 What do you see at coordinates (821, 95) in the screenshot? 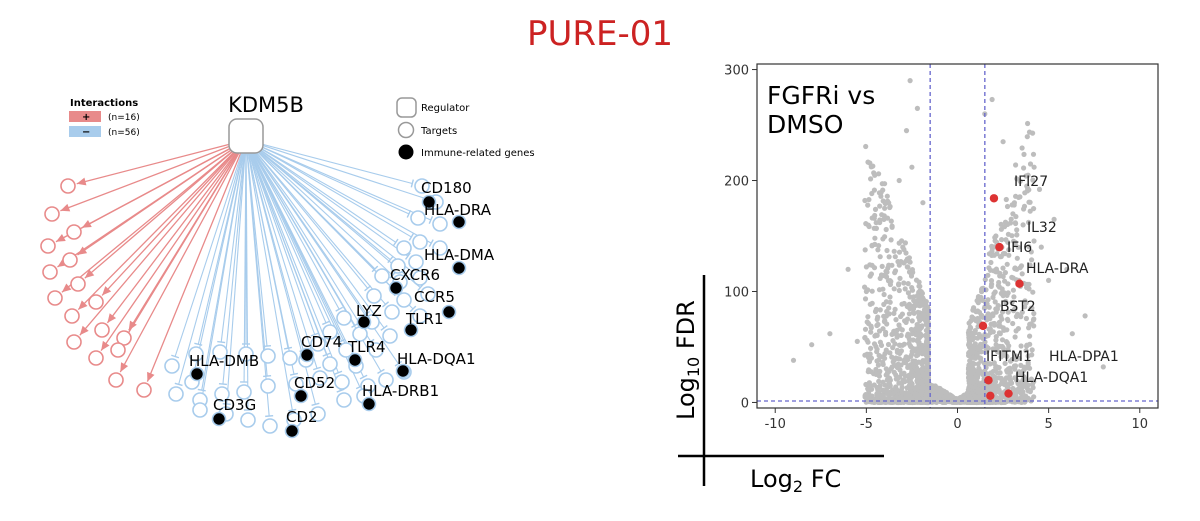
I see `chart-title-line1: FGFRi vs` at bounding box center [821, 95].